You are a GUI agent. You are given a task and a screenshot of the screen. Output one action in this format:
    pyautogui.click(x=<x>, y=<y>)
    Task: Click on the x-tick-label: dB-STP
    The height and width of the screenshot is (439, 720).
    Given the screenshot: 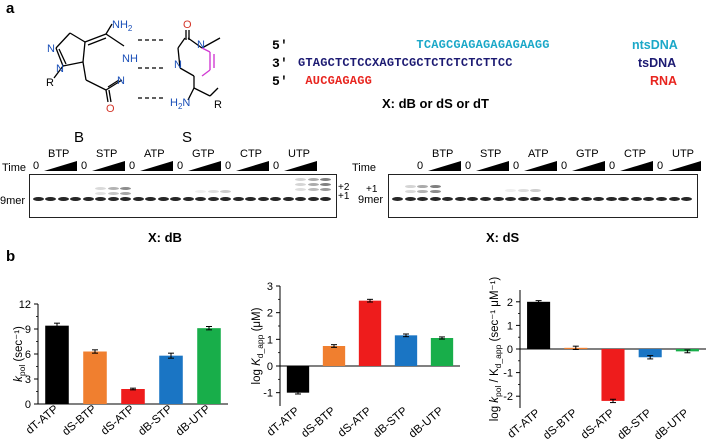 What is the action you would take?
    pyautogui.click(x=635, y=423)
    